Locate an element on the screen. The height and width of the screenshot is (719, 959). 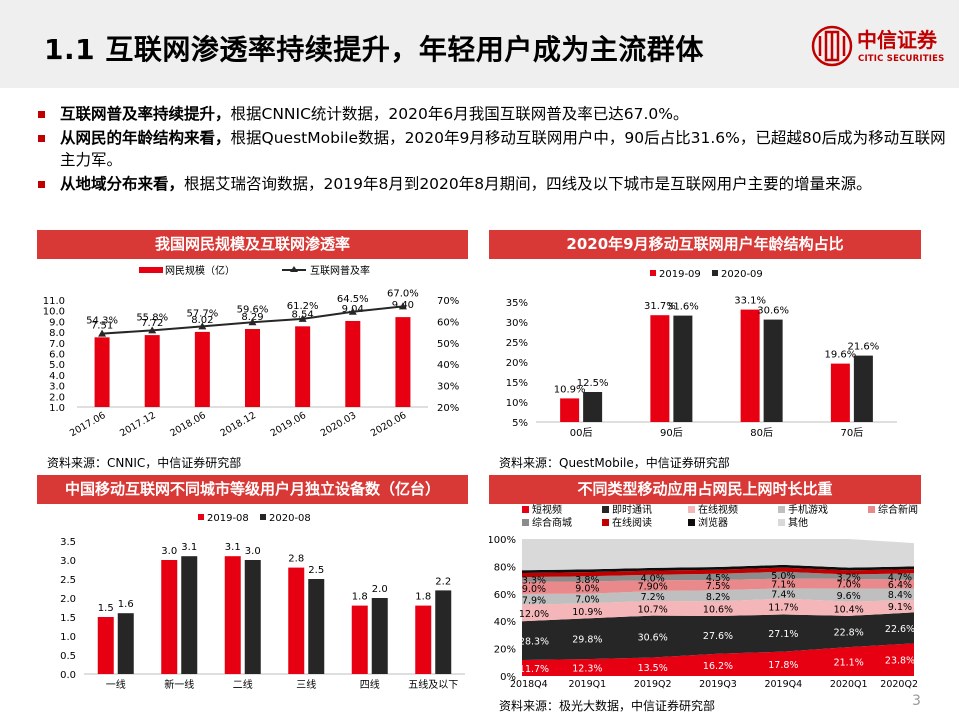
chart3-title: 中国移动互联网不同城市等级用户月独立设备数（亿台） is located at coordinates (252, 489).